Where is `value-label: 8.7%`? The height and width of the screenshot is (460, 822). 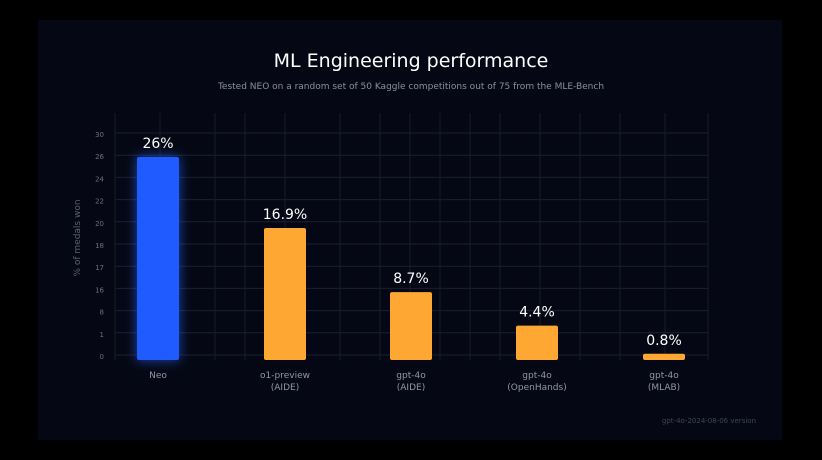
value-label: 8.7% is located at coordinates (411, 279).